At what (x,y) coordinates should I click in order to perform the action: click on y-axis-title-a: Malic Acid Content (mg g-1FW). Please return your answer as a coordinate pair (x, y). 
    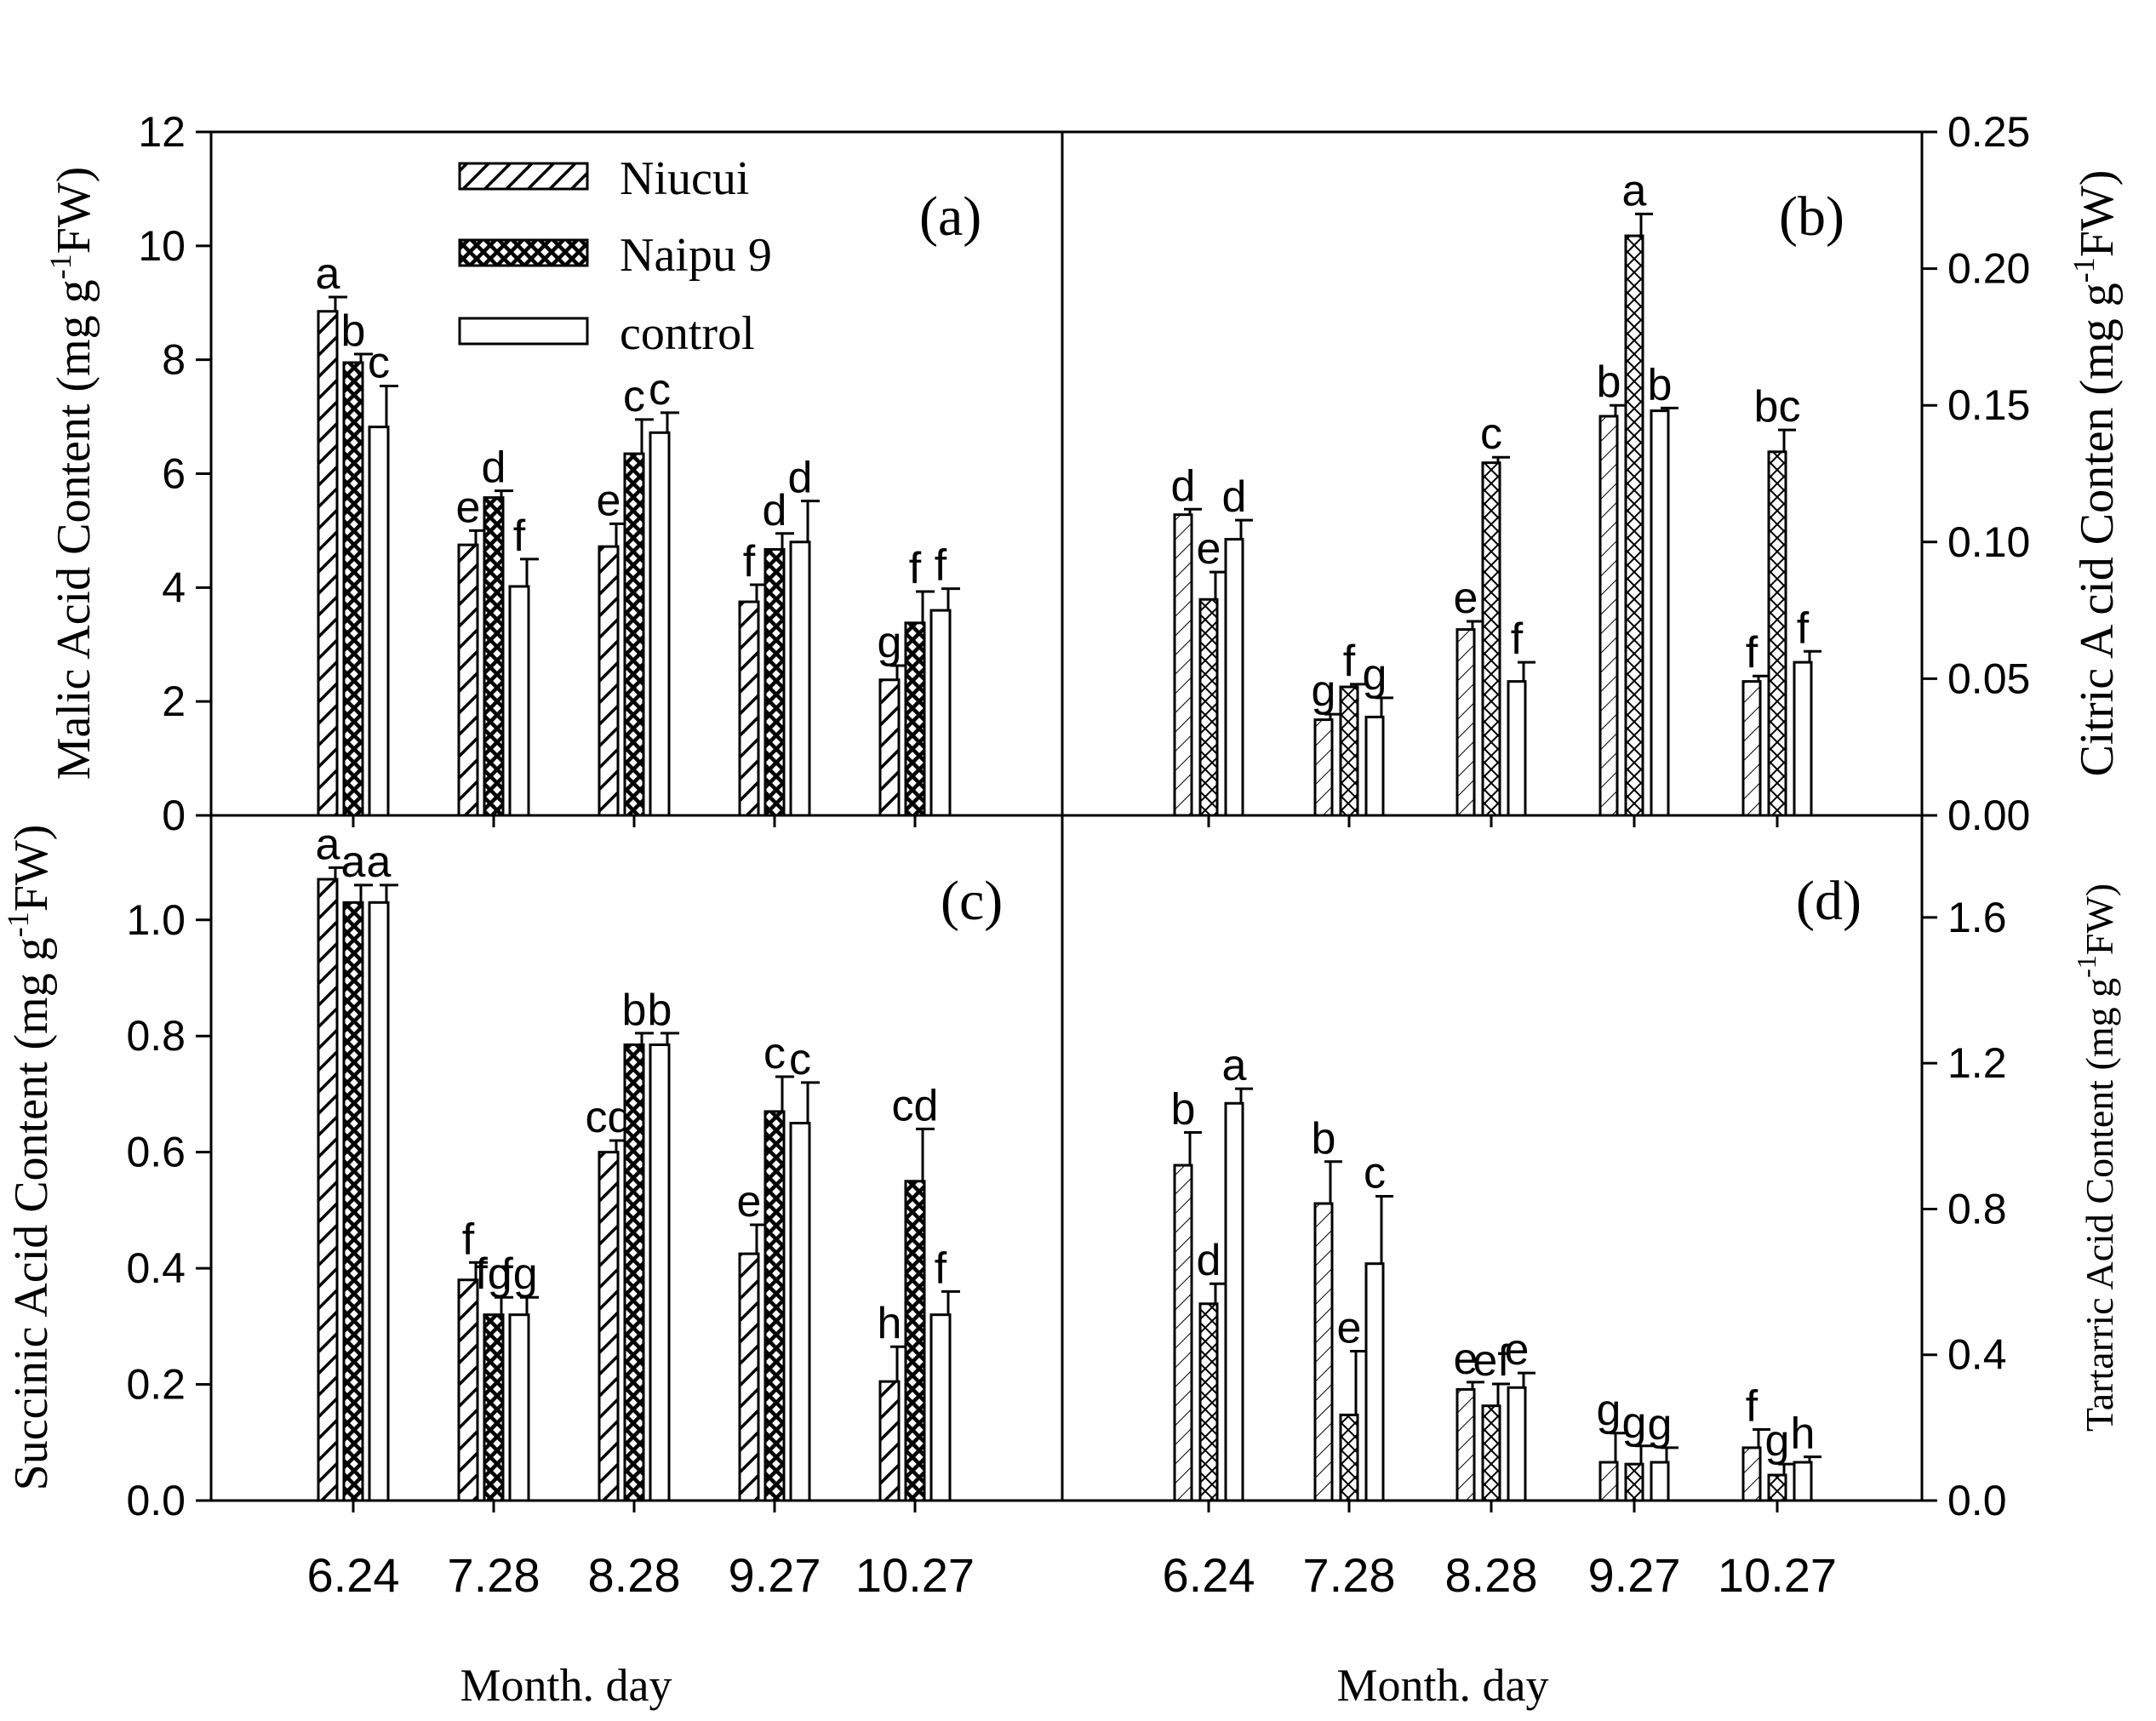
    Looking at the image, I should click on (71, 473).